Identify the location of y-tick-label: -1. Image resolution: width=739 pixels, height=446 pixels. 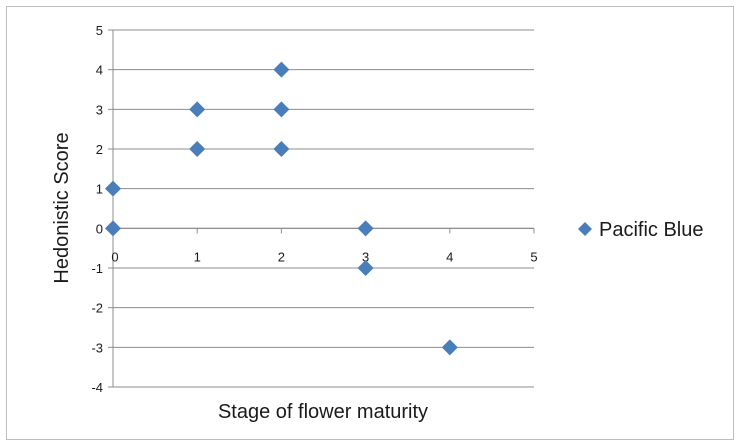
(97, 268).